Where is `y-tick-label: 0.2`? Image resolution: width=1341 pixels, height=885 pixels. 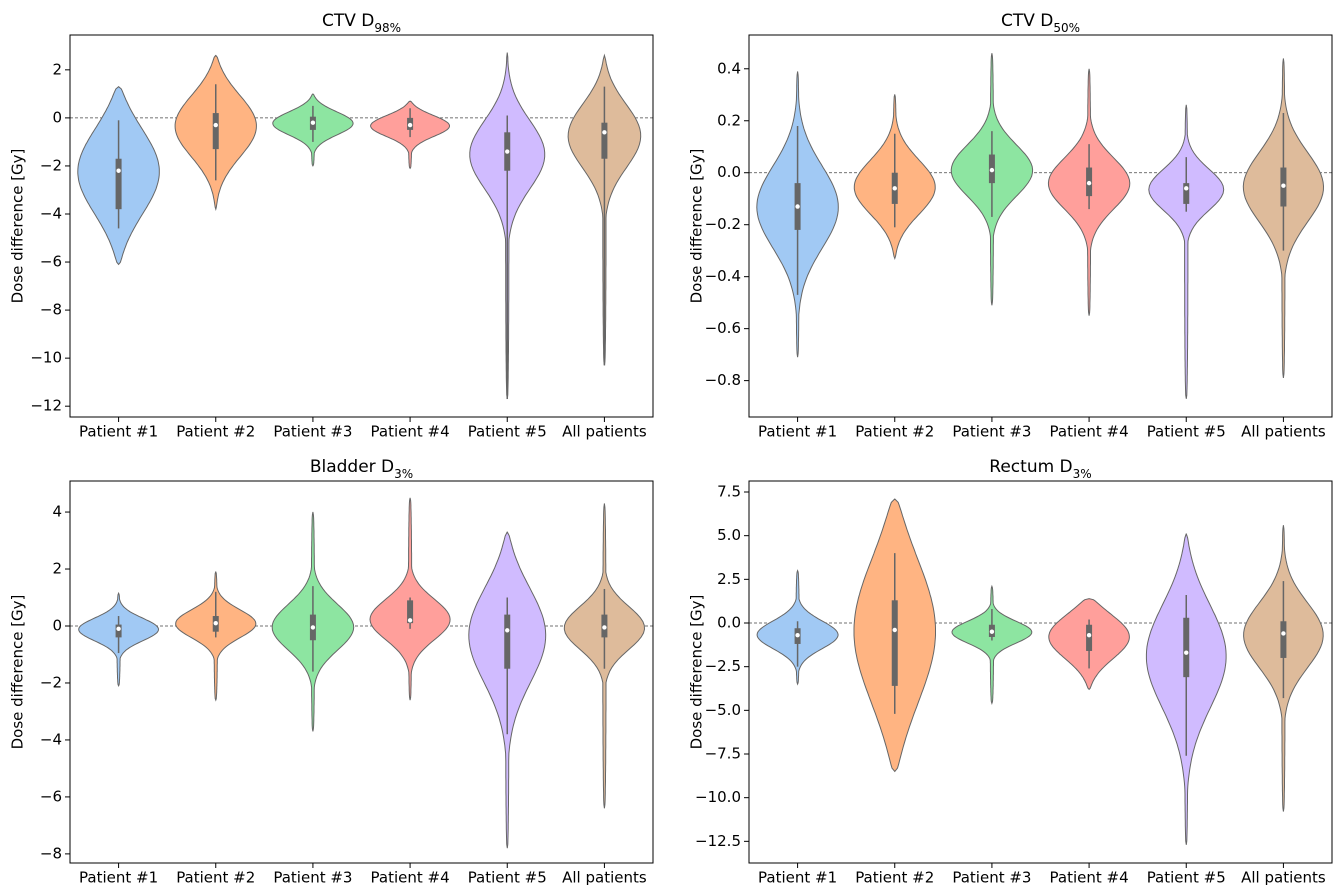
y-tick-label: 0.2 is located at coordinates (729, 120).